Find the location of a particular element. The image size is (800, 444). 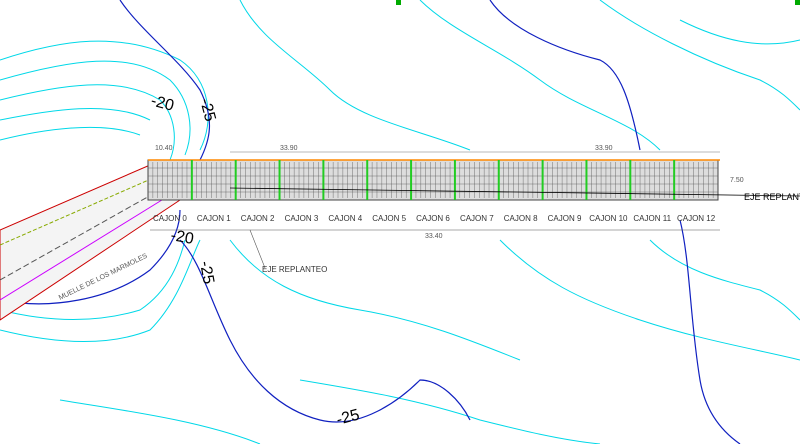

axis-line is located at coordinates (514, 192).